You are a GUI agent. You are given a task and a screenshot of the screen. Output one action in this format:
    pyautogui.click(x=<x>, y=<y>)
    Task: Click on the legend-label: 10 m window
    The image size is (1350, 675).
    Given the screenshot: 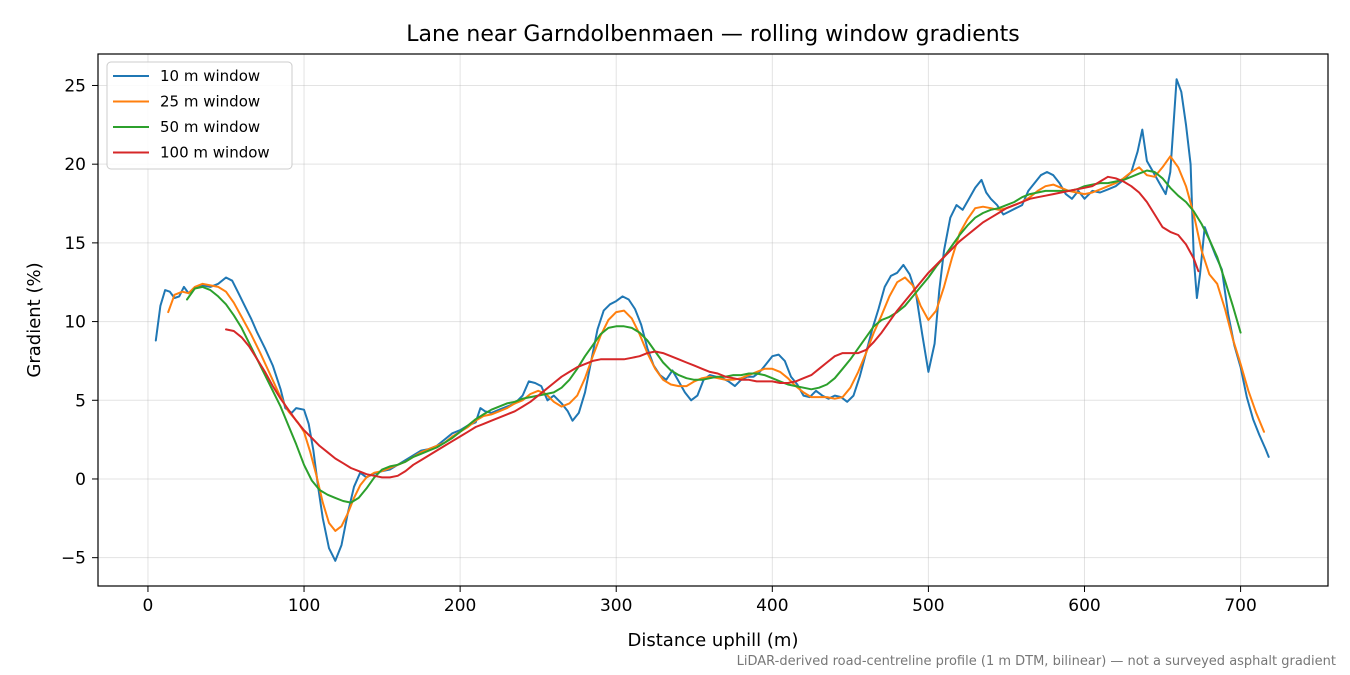 What is the action you would take?
    pyautogui.click(x=210, y=76)
    